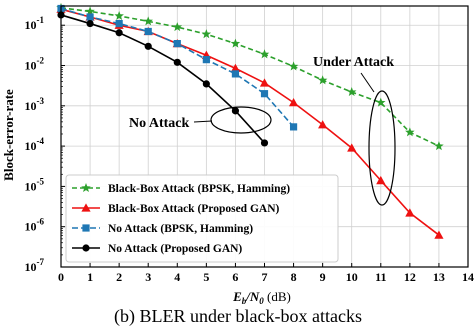 This screenshot has width=476, height=333. I want to click on x-tick-label: 6, so click(235, 277).